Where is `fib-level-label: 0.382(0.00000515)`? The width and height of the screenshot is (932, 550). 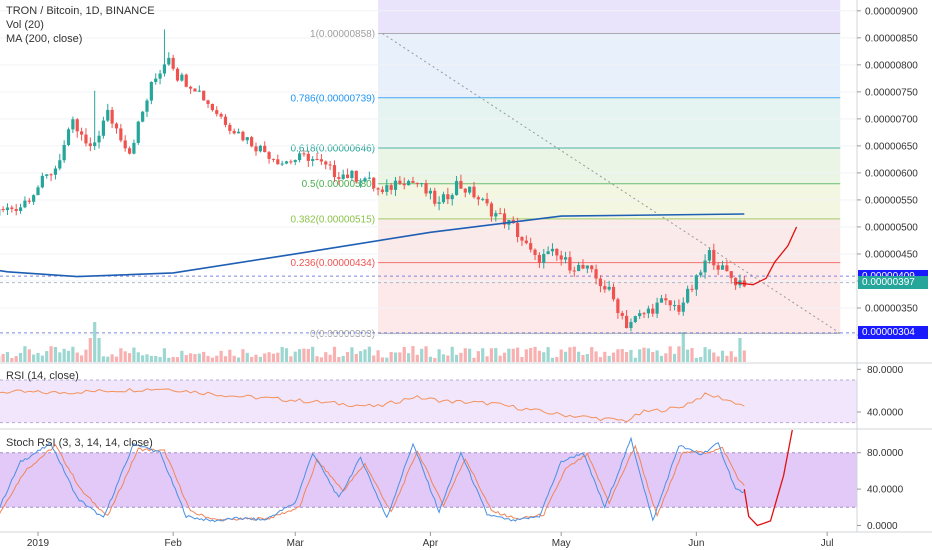 fib-level-label: 0.382(0.00000515) is located at coordinates (333, 219).